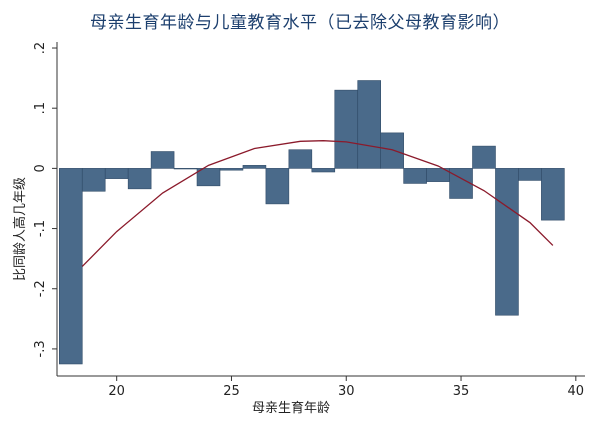 Image resolution: width=600 pixels, height=436 pixels. Describe the element at coordinates (116, 391) in the screenshot. I see `x-tick-label: 20` at that location.